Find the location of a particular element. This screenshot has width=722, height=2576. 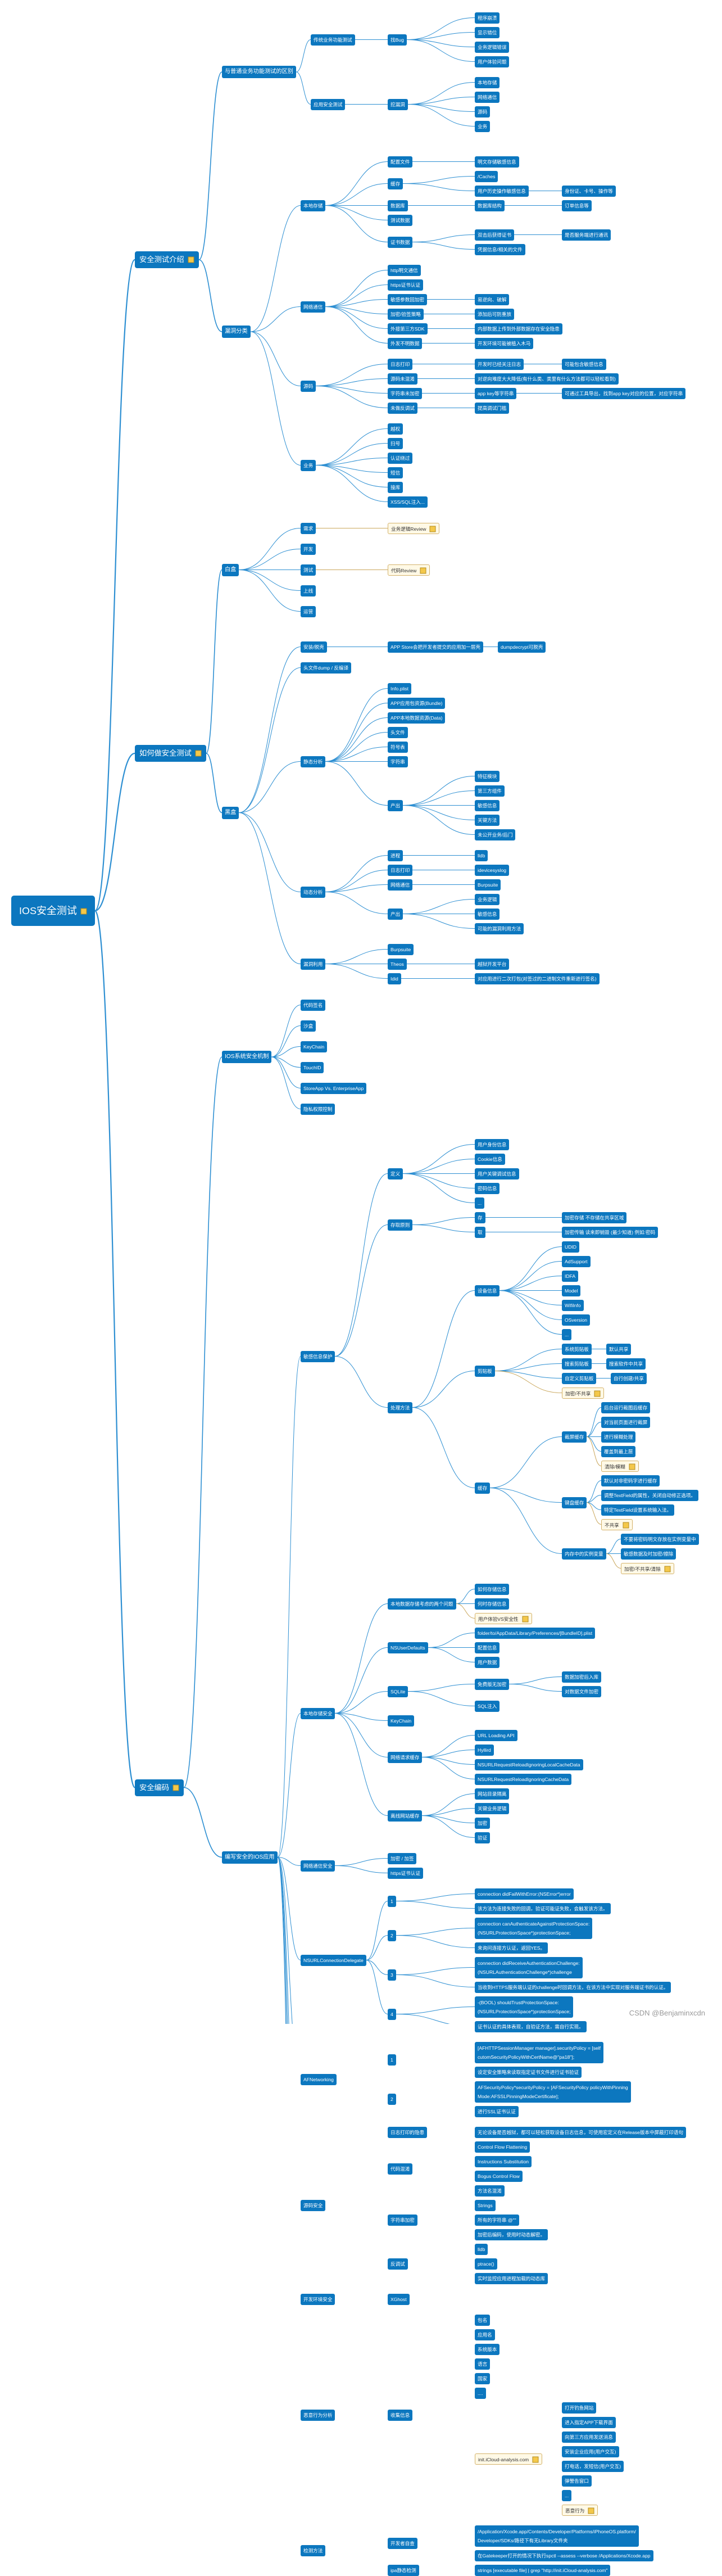

topic-node: 代码混淆 is located at coordinates (400, 2169).